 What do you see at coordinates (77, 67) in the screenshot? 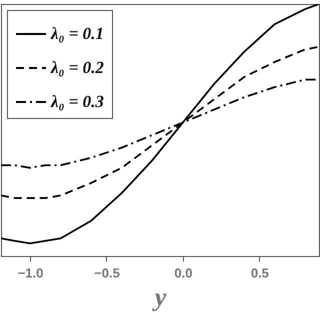
I see `legend-label: λ₀ = 0.2` at bounding box center [77, 67].